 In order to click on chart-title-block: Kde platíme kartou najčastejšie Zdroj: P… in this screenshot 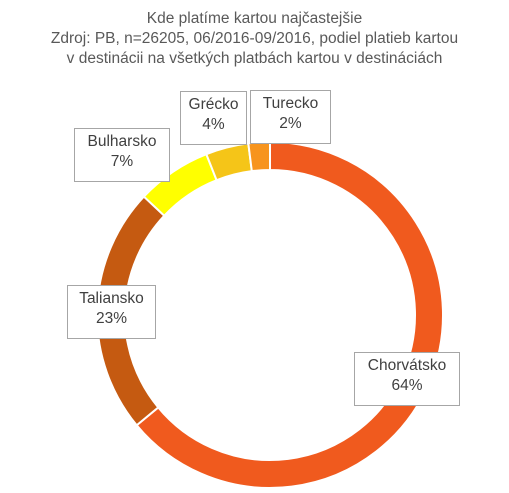, I will do `click(254, 39)`.